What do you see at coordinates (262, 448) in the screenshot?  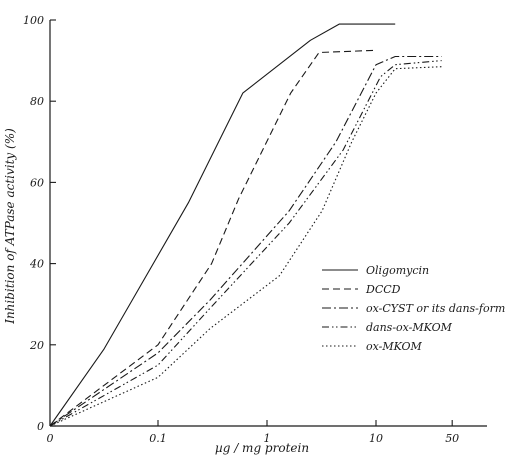 I see `x-axis-title: µg / mg protein` at bounding box center [262, 448].